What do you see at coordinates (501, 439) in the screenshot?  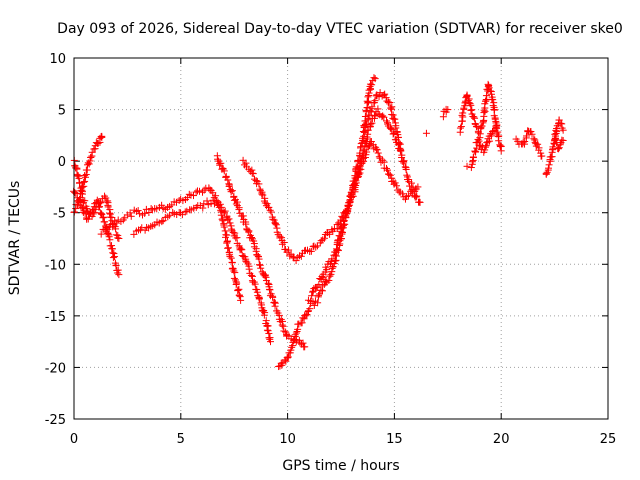 I see `x-tick-label: 20` at bounding box center [501, 439].